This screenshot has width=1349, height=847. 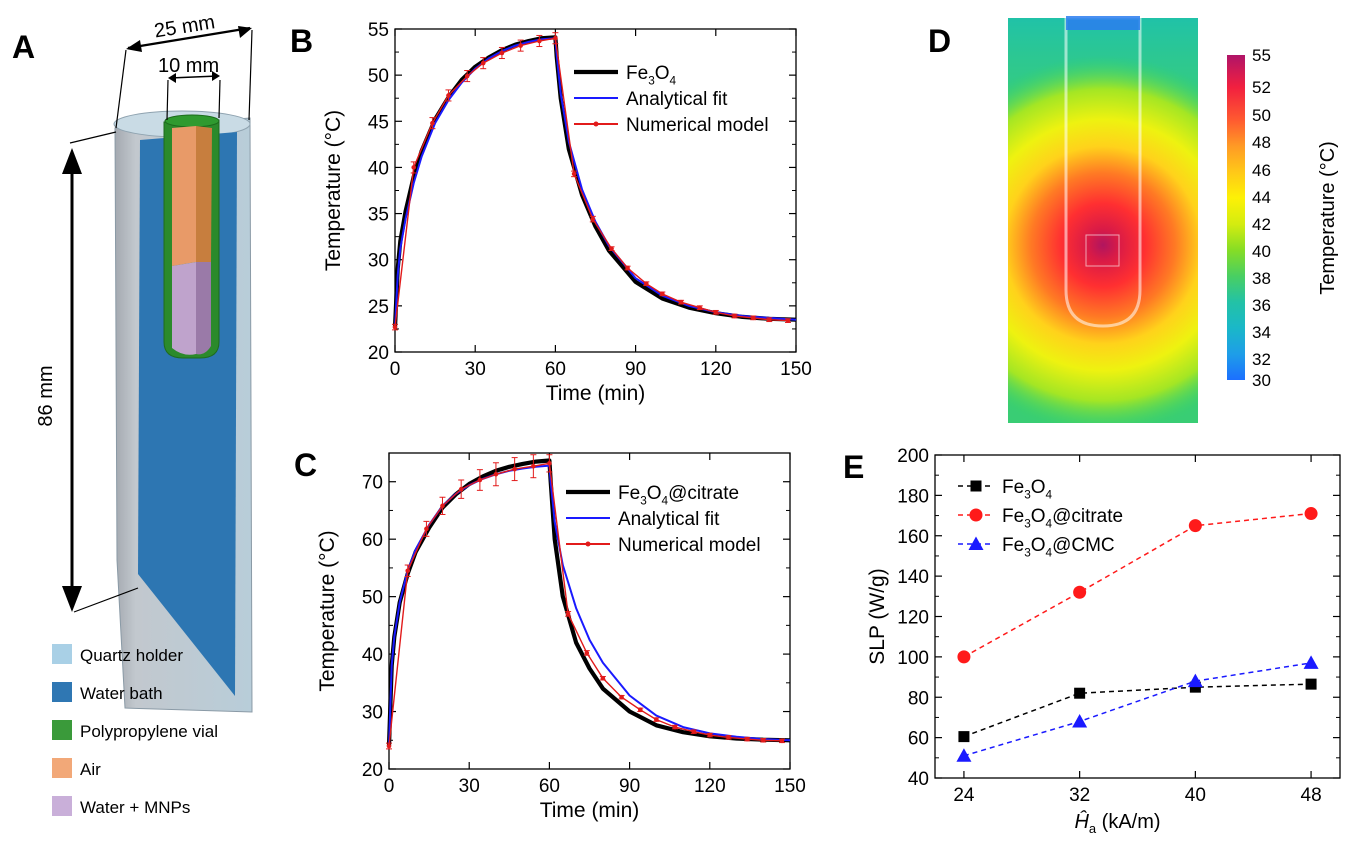 I want to click on x-axis-label: Time (min), so click(x=590, y=810).